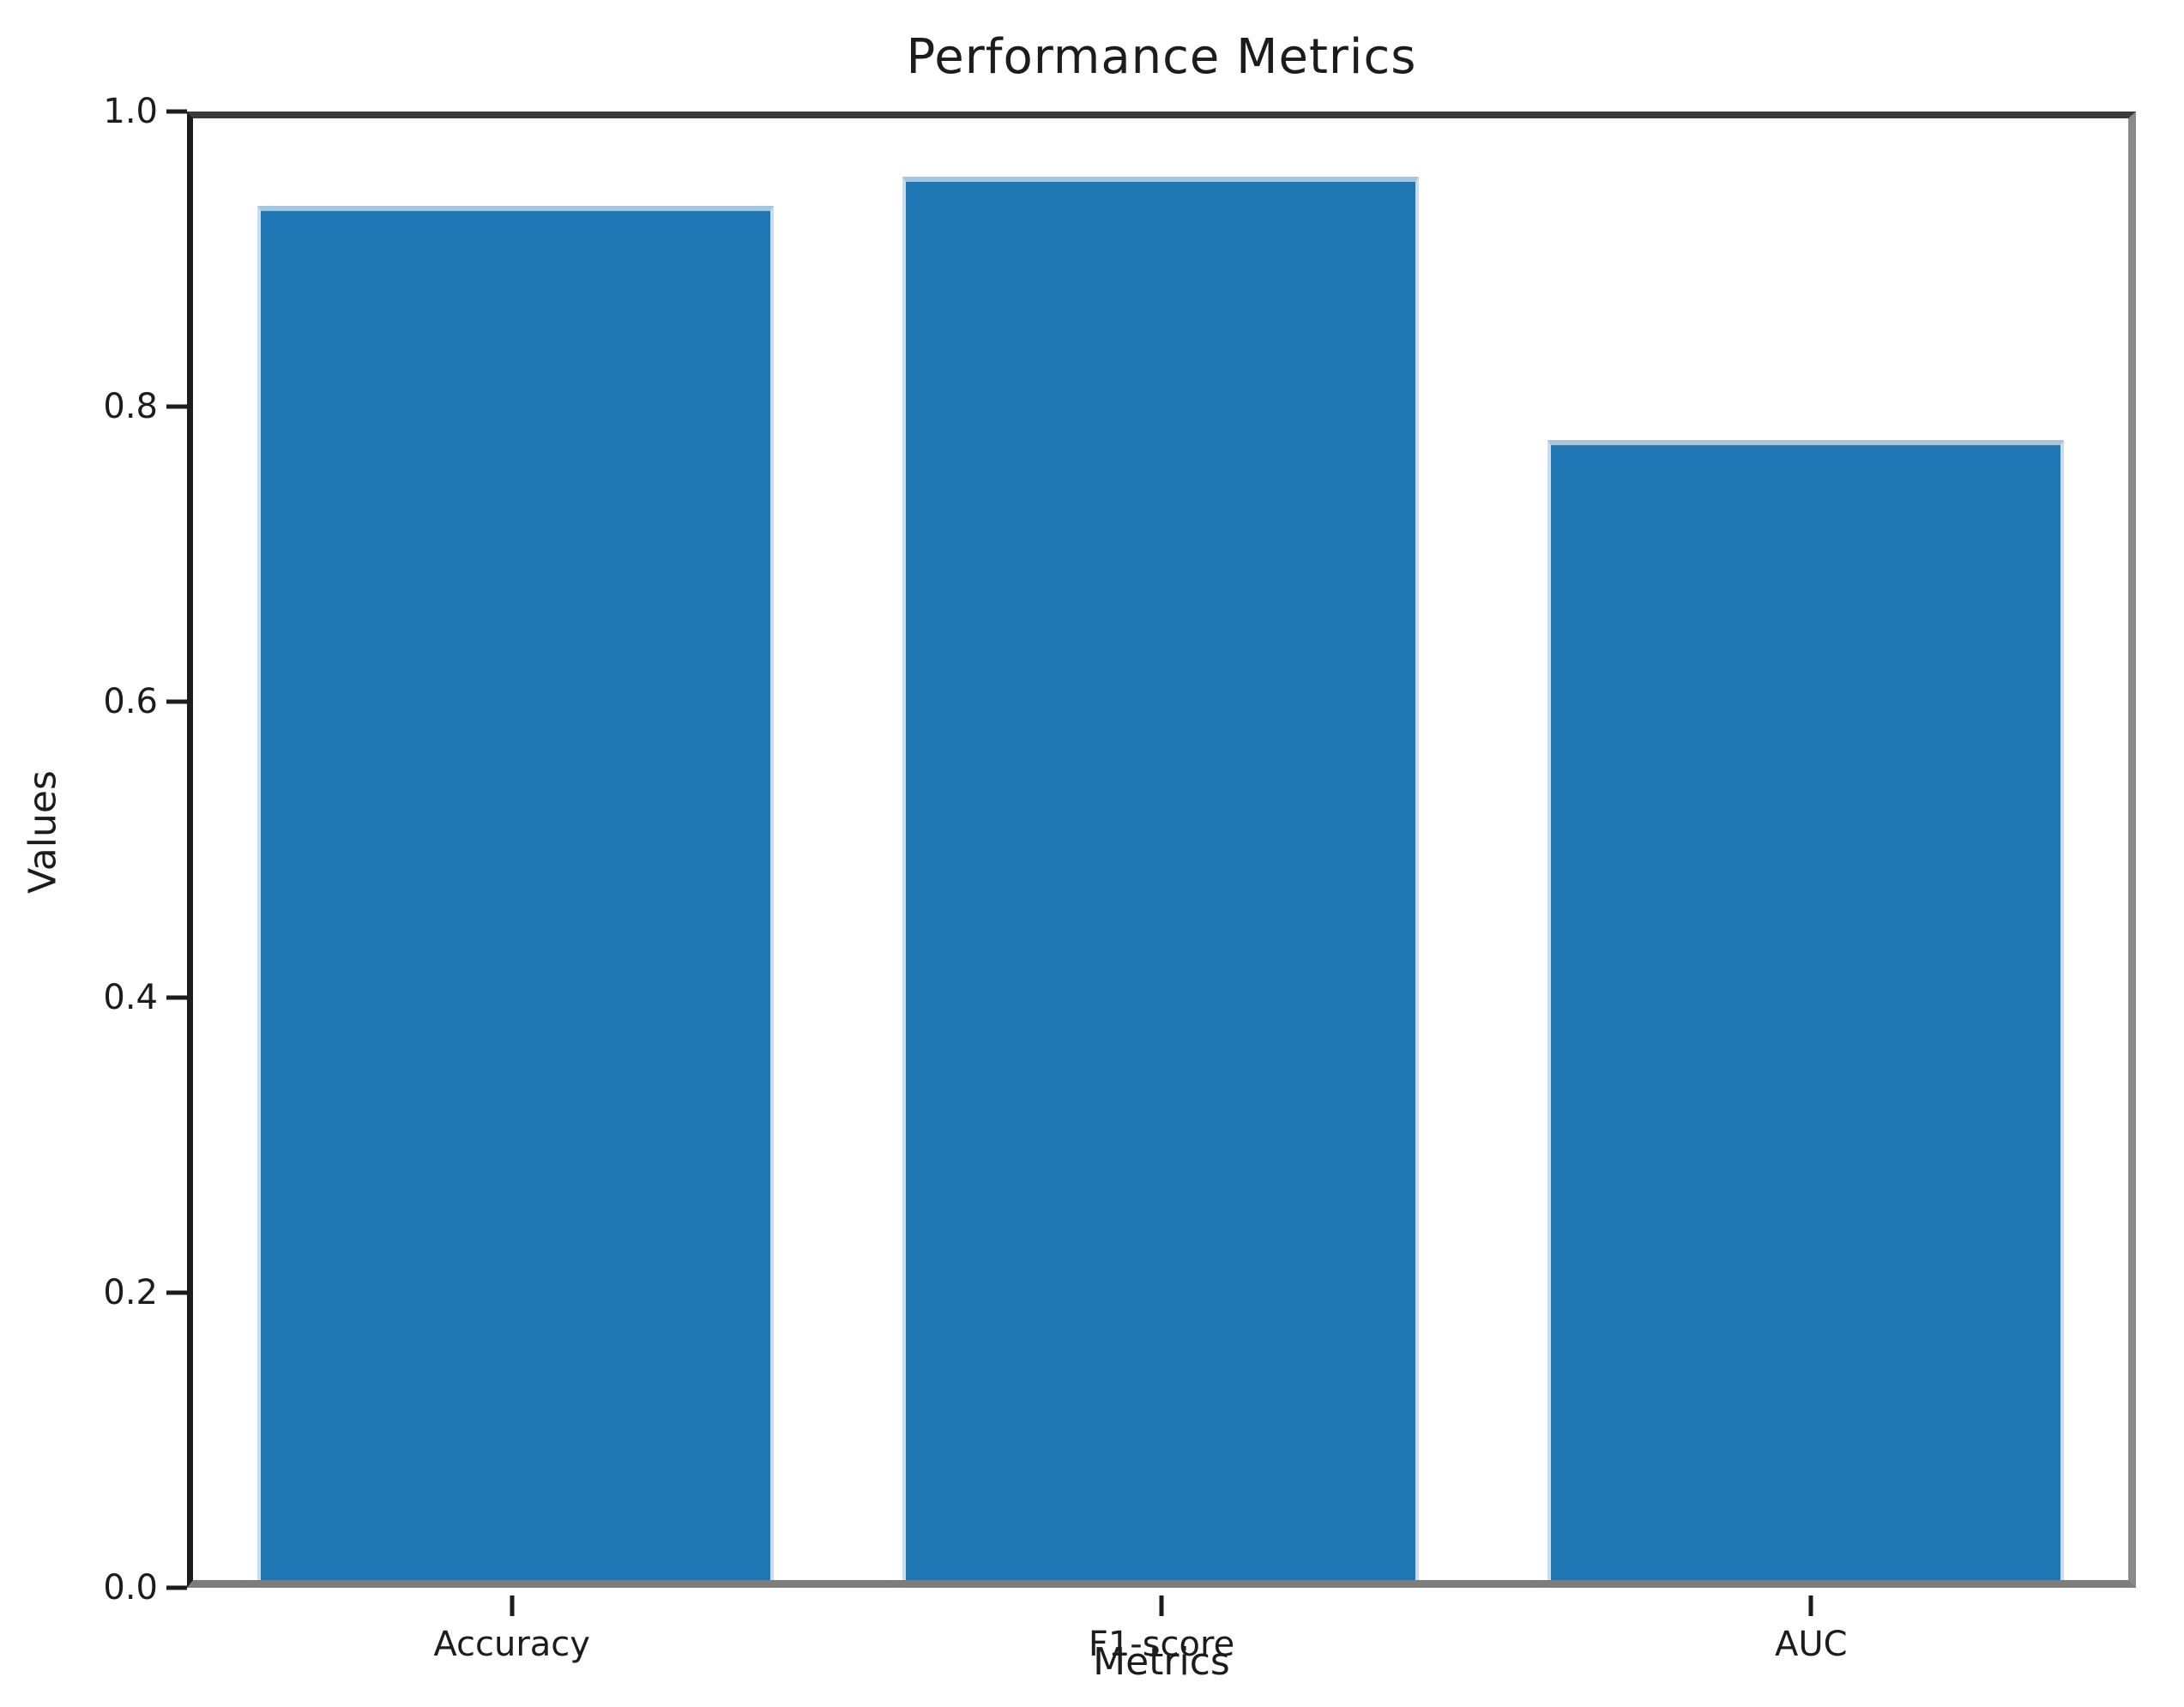  I want to click on x-tick-label-f1-score: F1-score, so click(1162, 1645).